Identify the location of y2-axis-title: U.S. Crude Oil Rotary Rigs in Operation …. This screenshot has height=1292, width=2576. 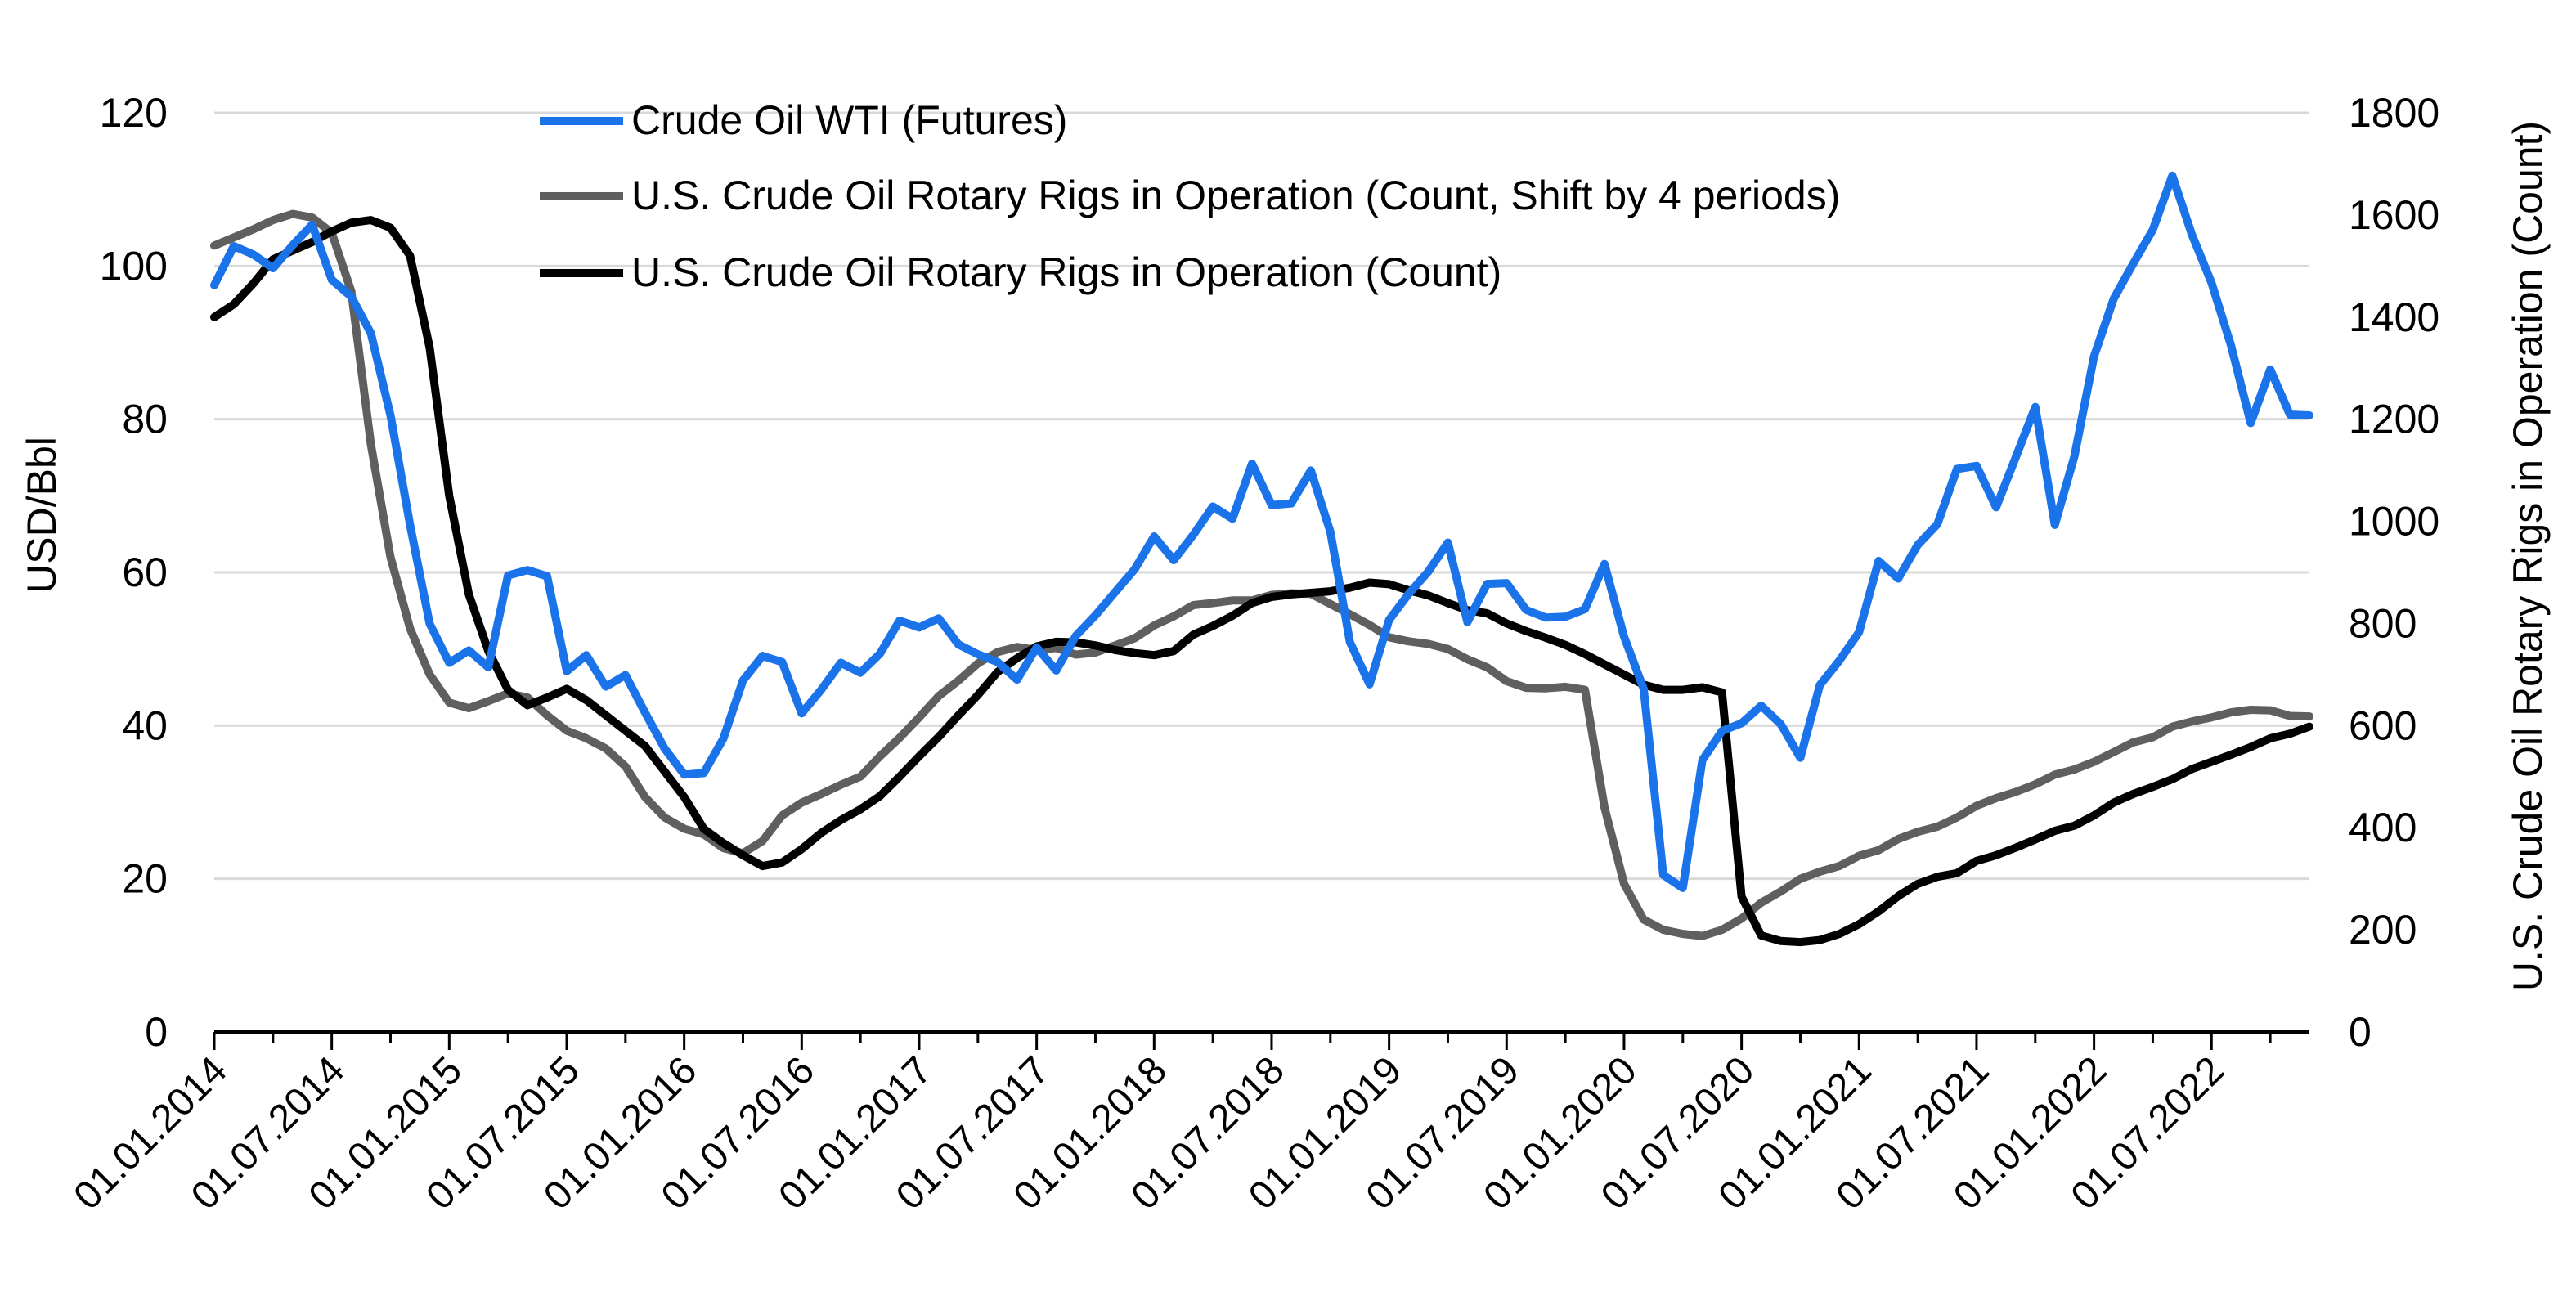
(2528, 556).